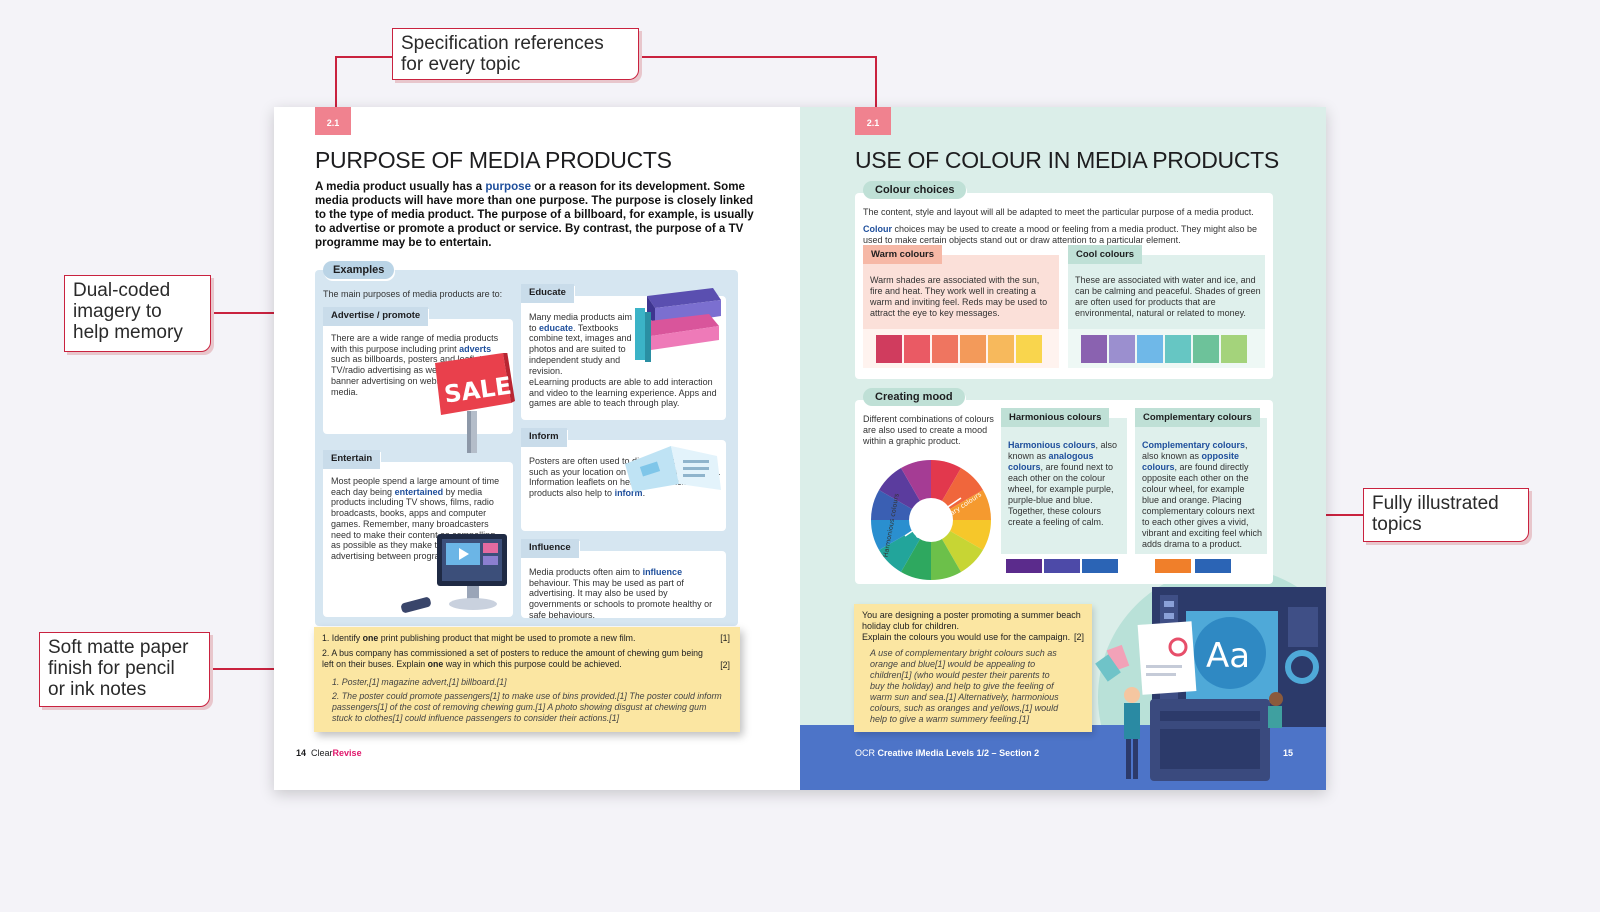  I want to click on billboard-icon: SALE, so click(475, 403).